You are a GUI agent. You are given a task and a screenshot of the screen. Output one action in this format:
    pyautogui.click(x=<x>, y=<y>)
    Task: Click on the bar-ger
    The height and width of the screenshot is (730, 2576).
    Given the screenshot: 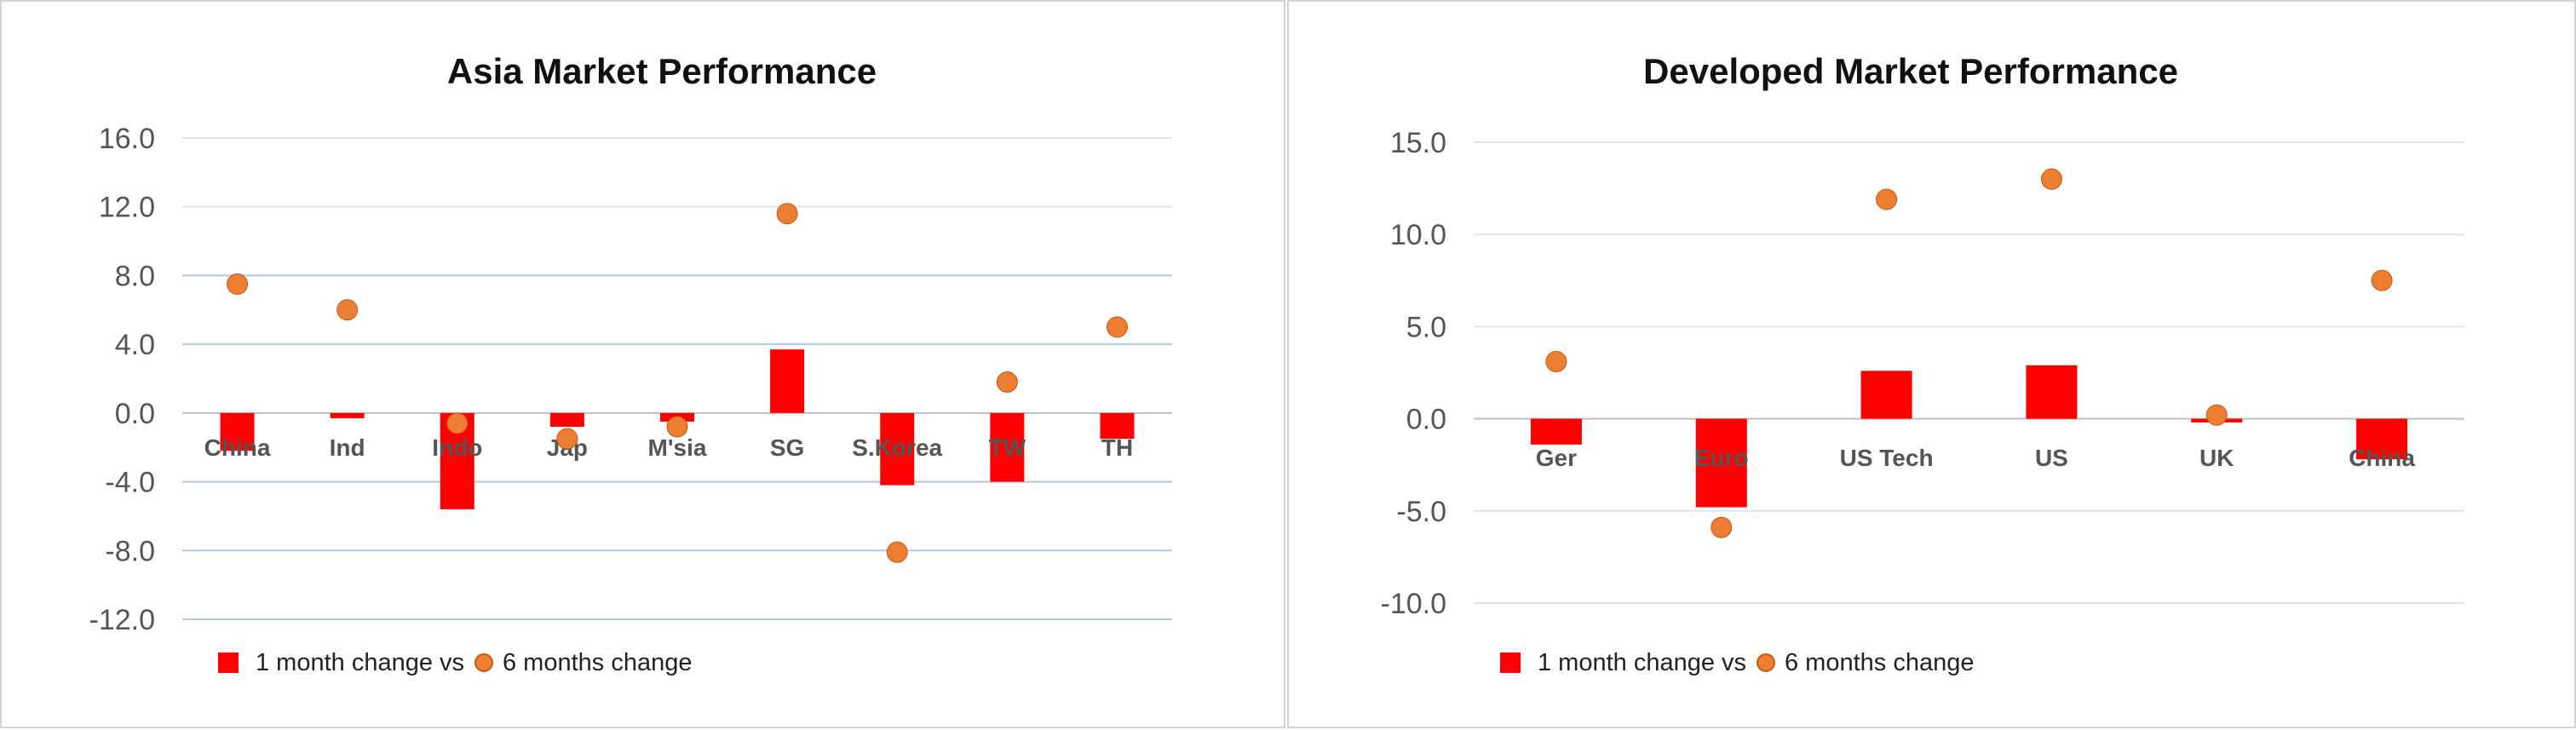 What is the action you would take?
    pyautogui.click(x=1556, y=431)
    